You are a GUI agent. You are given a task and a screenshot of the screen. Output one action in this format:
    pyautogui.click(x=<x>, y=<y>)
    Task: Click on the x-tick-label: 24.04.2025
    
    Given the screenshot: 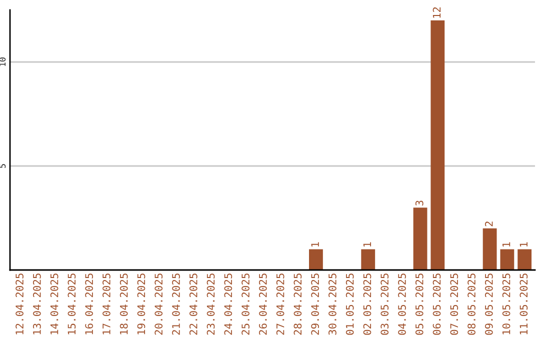 What is the action you would take?
    pyautogui.click(x=228, y=304)
    